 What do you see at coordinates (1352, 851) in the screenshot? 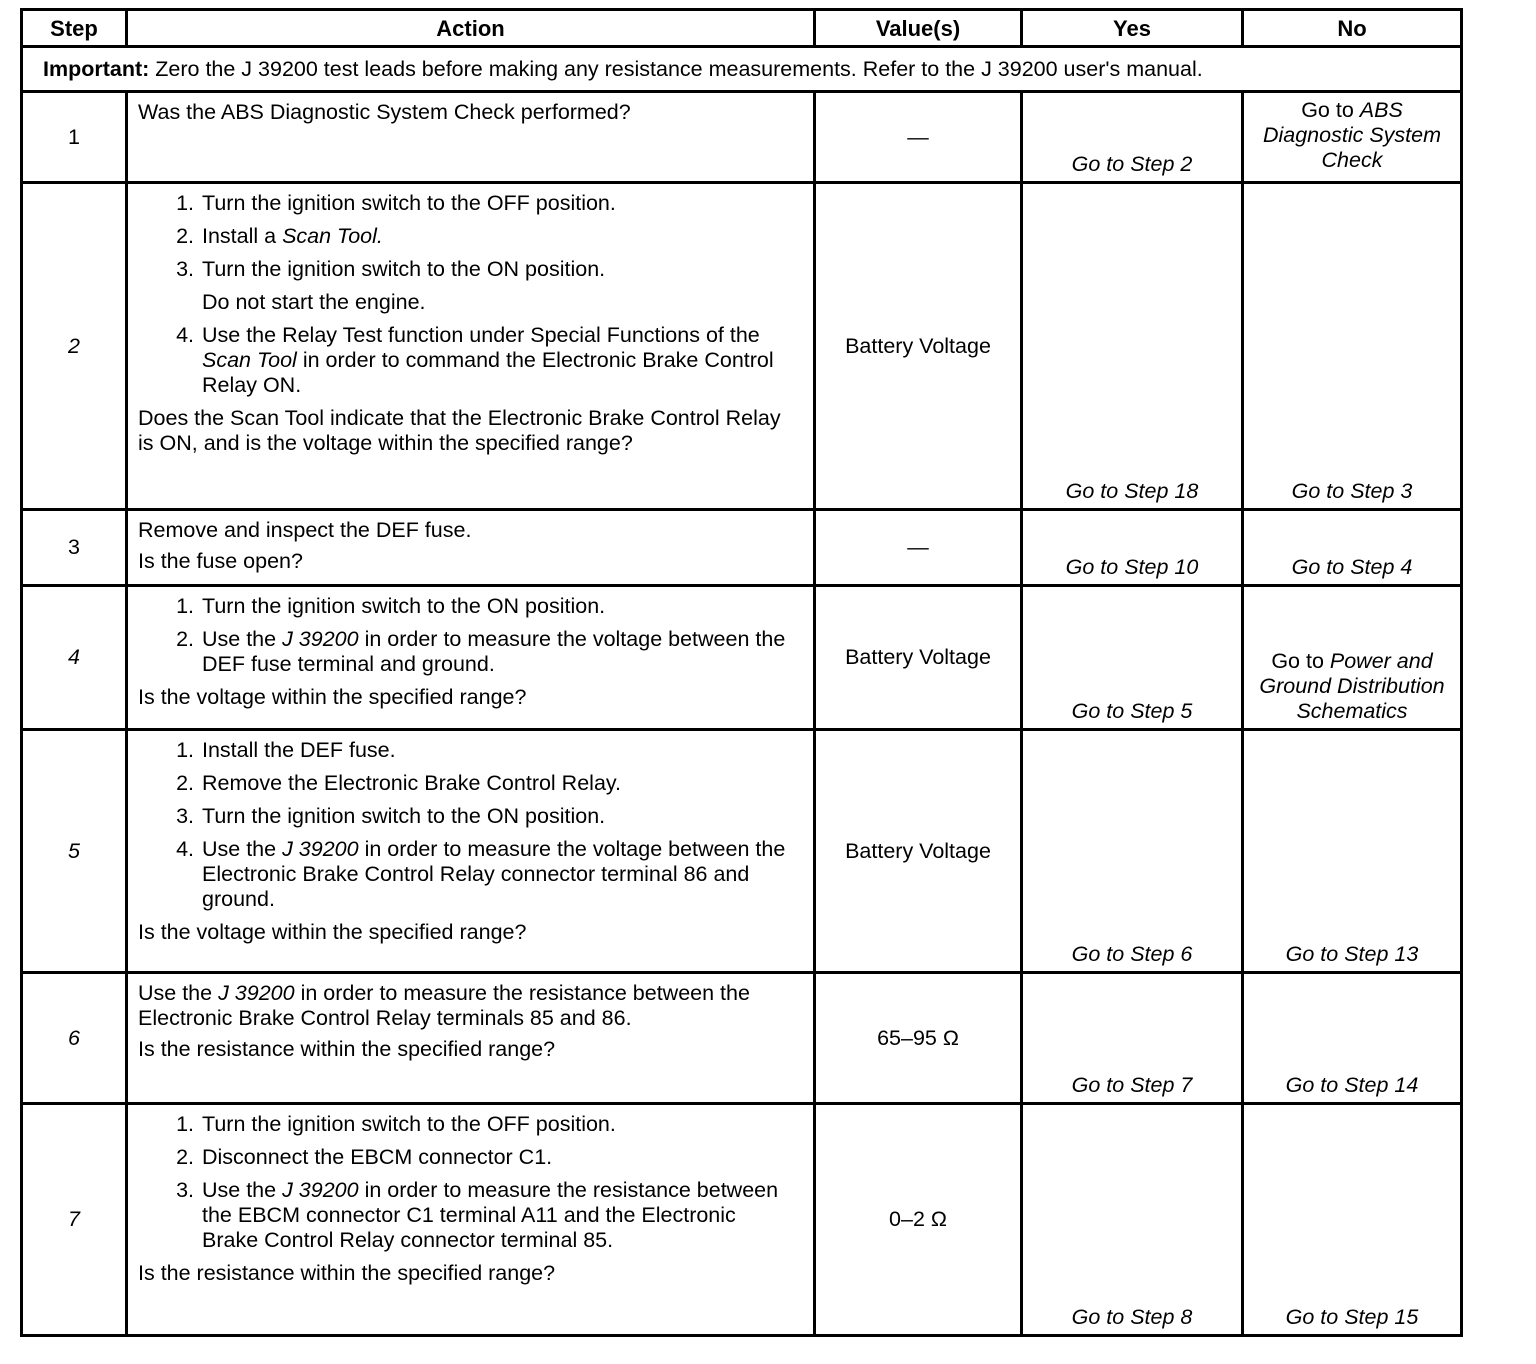
I see `no-cell: Go to Step 13` at bounding box center [1352, 851].